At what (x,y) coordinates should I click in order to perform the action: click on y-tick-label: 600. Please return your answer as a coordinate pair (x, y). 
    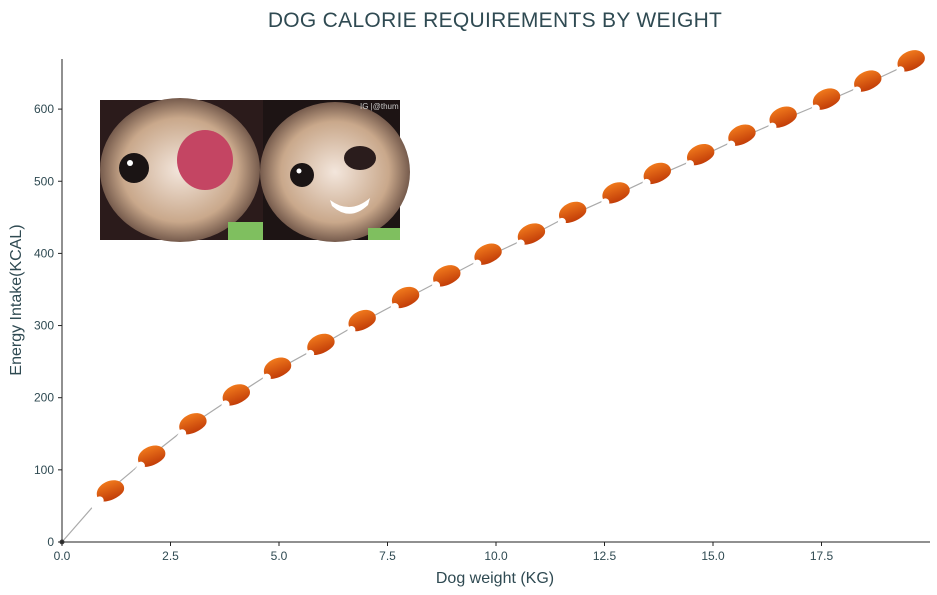
    Looking at the image, I should click on (44, 109).